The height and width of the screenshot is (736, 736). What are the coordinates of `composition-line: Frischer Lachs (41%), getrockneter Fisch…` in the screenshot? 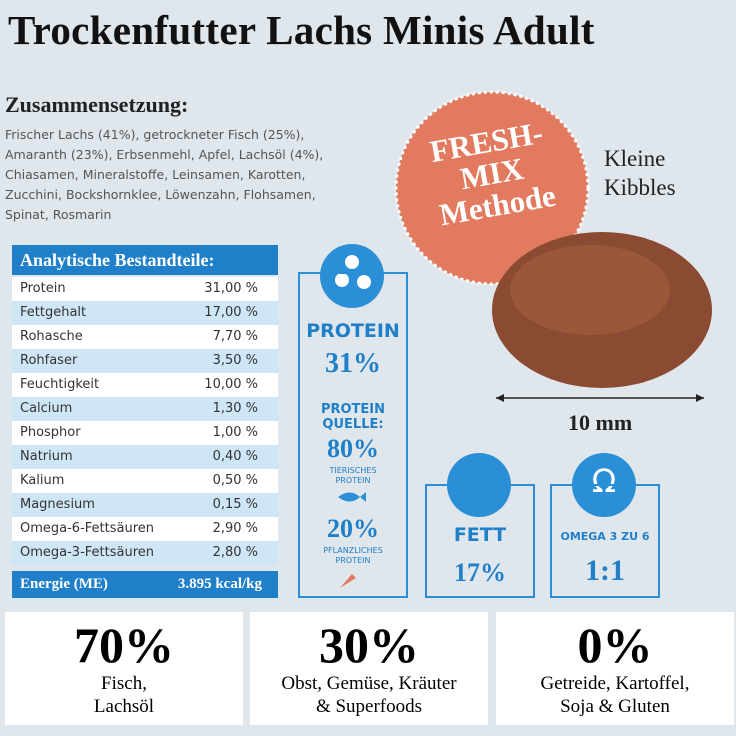 It's located at (155, 134).